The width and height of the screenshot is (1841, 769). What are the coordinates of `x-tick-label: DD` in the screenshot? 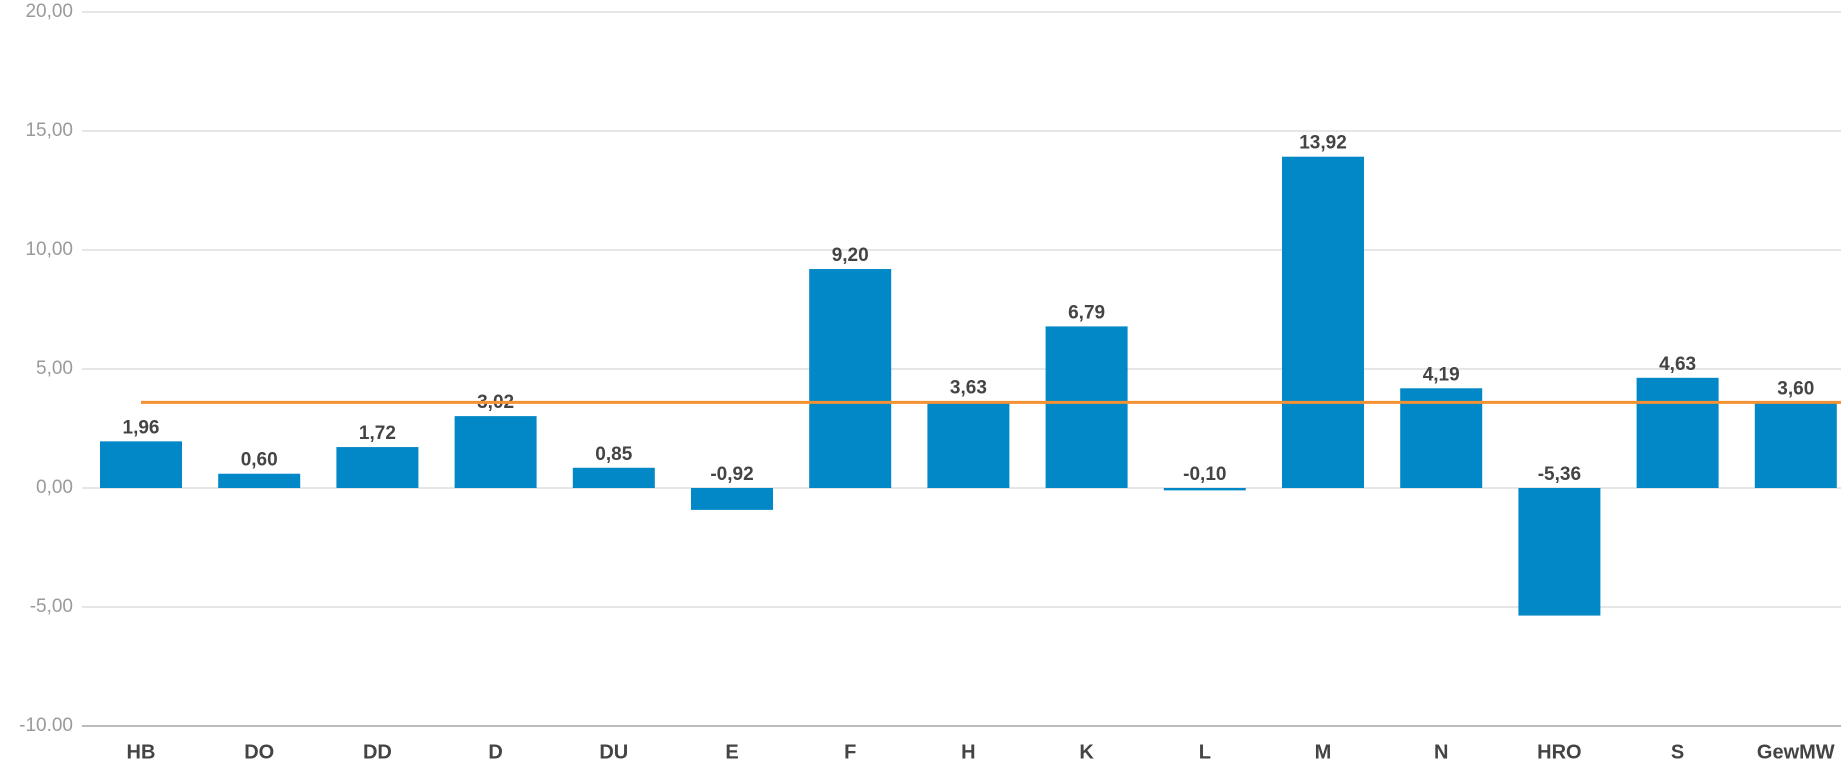 It's located at (377, 752).